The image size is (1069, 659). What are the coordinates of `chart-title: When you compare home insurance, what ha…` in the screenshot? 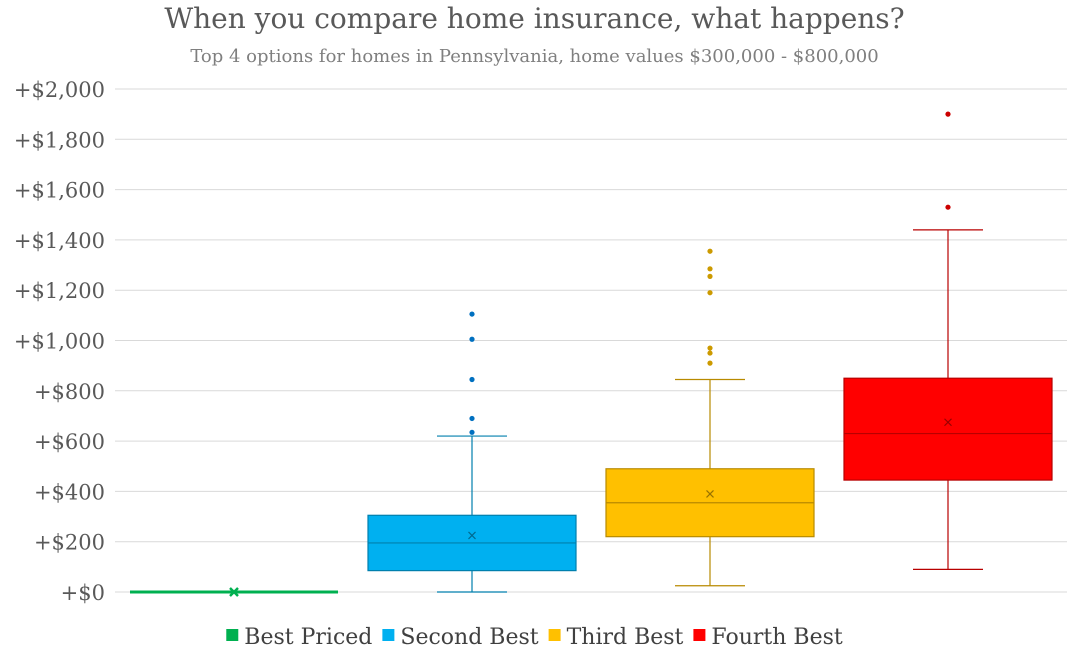 It's located at (534, 18).